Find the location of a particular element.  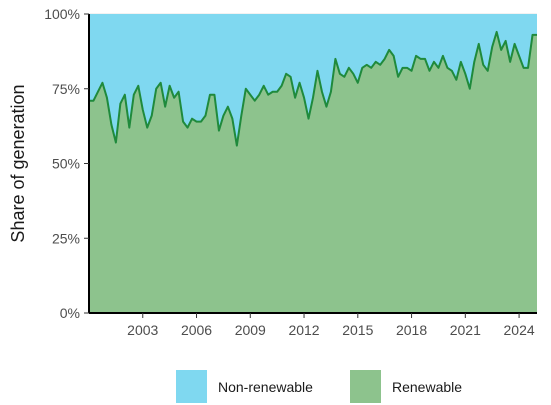

y-tick-label: 25% is located at coordinates (66, 238).